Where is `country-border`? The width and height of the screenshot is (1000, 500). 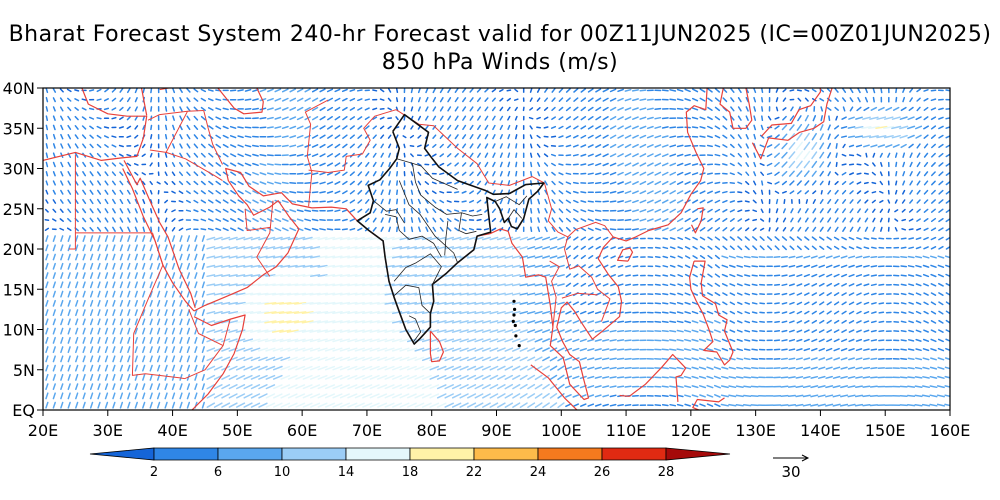
country-border is located at coordinates (207, 349).